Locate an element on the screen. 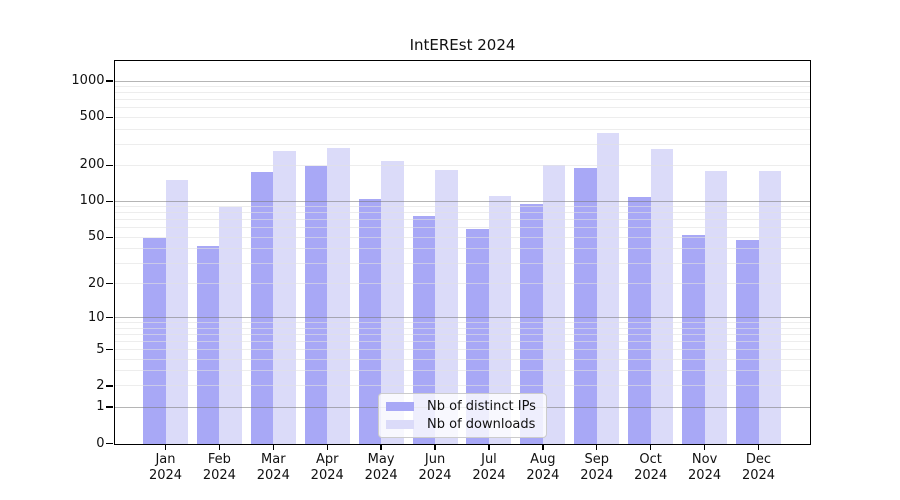 Image resolution: width=900 pixels, height=500 pixels. legend-label-downloads: Nb of downloads is located at coordinates (481, 424).